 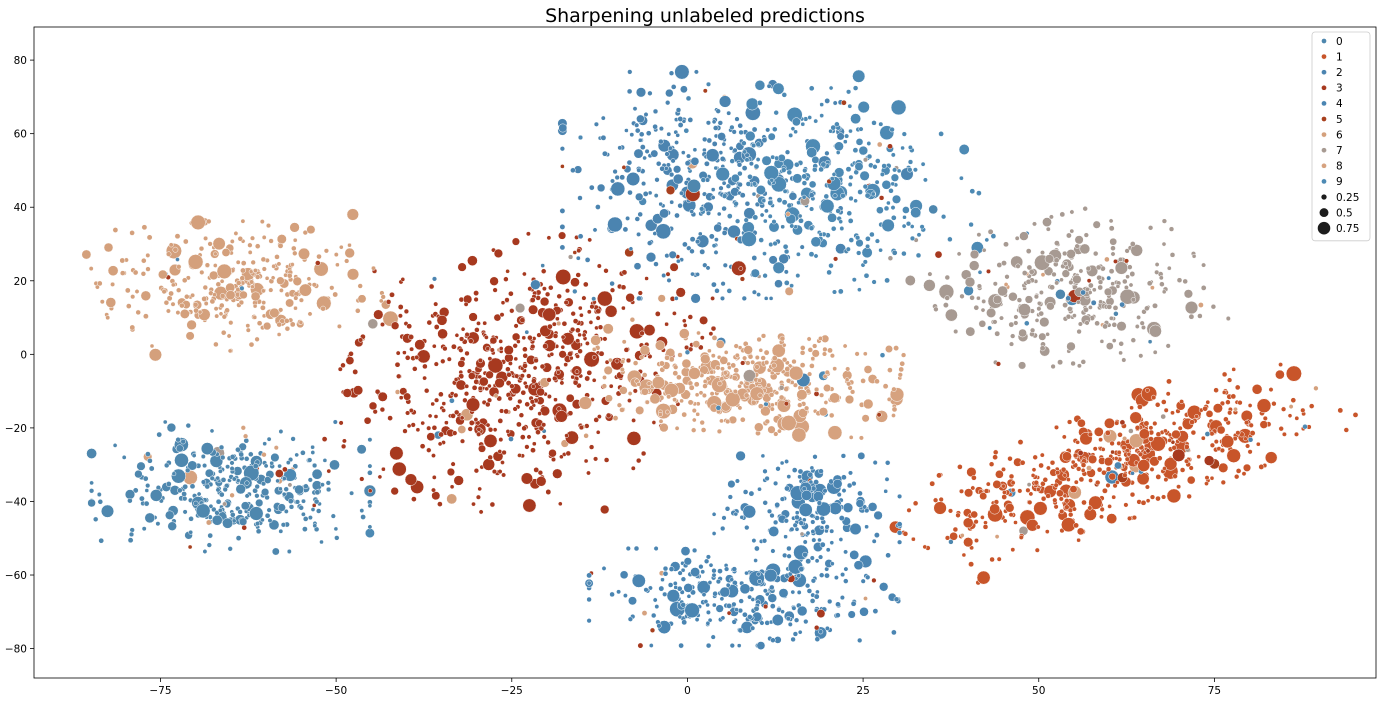 I want to click on x-tick-label: −50, so click(x=336, y=691).